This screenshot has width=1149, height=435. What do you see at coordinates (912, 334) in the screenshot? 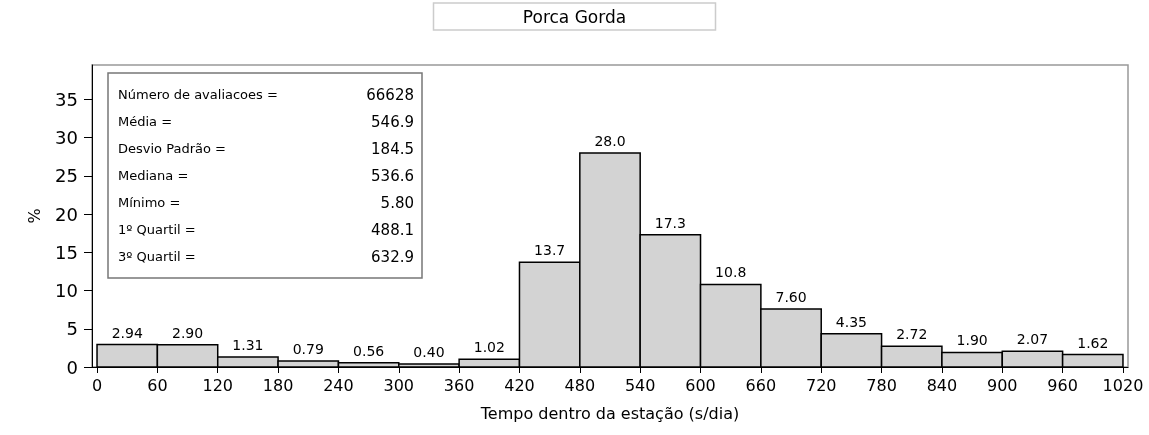
I see `data-label: 2.72` at bounding box center [912, 334].